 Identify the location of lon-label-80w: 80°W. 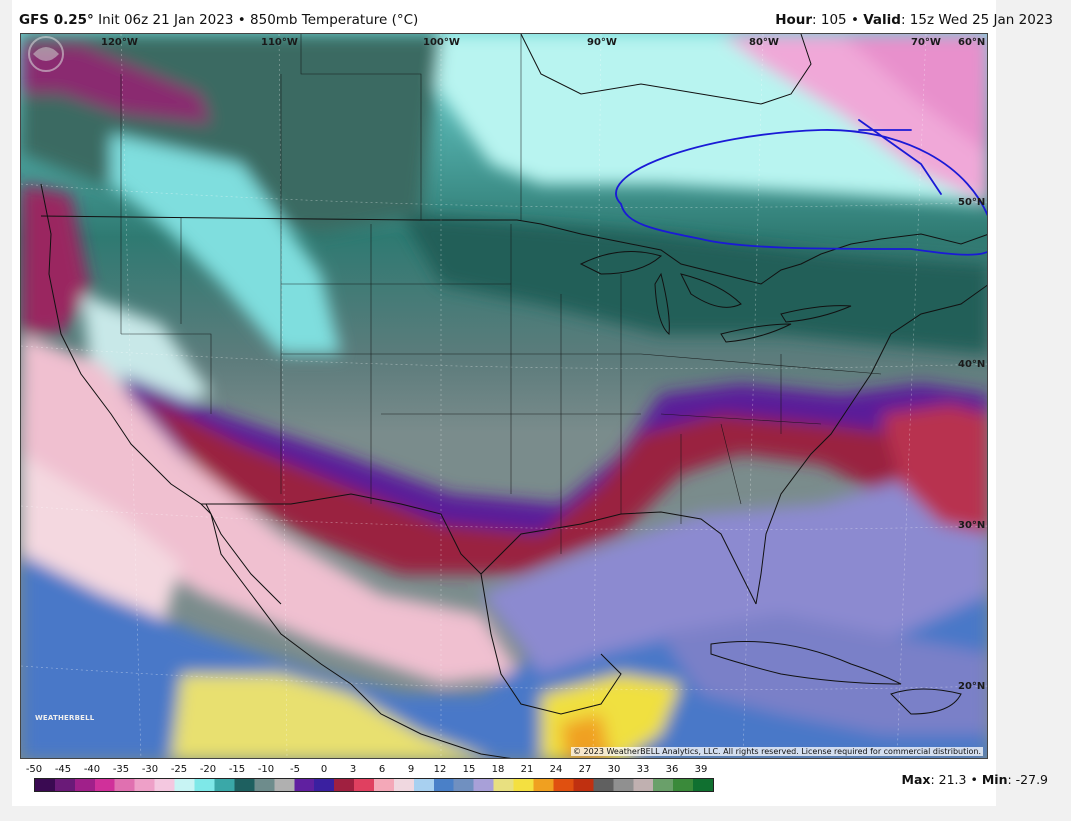
(764, 42).